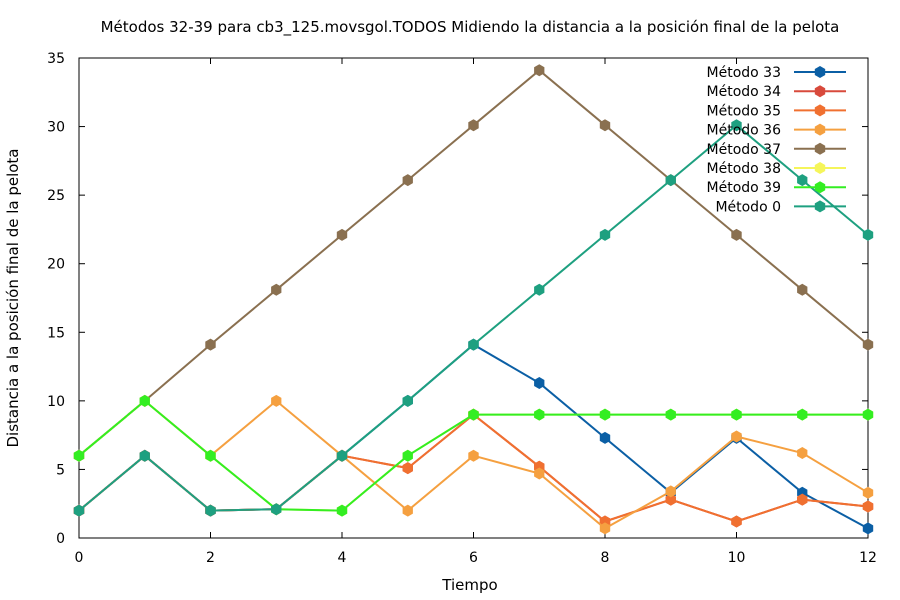  I want to click on legend-entry: Método 37, so click(776, 150).